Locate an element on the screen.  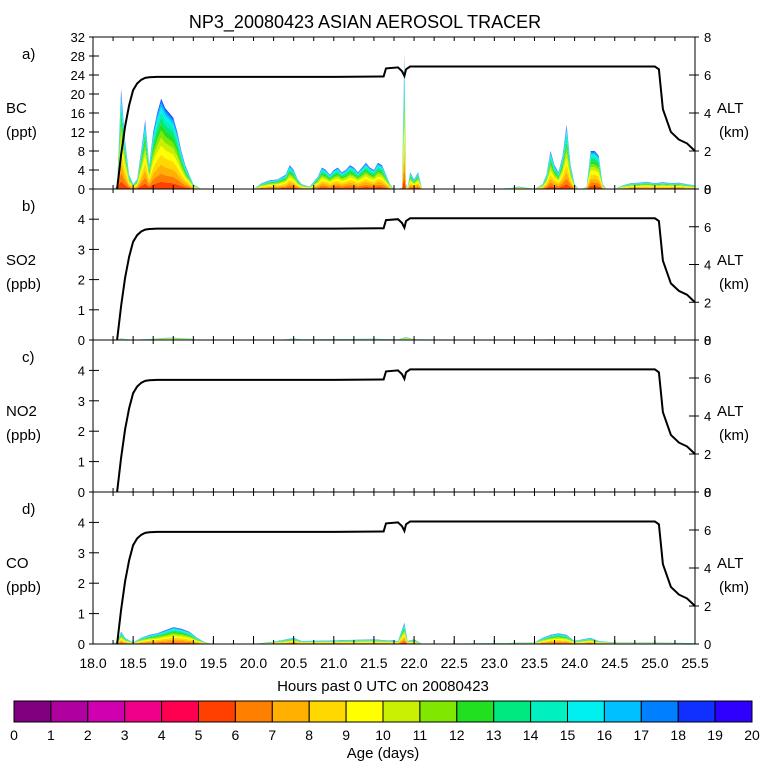
x-tick-label: 25.0 is located at coordinates (654, 663).